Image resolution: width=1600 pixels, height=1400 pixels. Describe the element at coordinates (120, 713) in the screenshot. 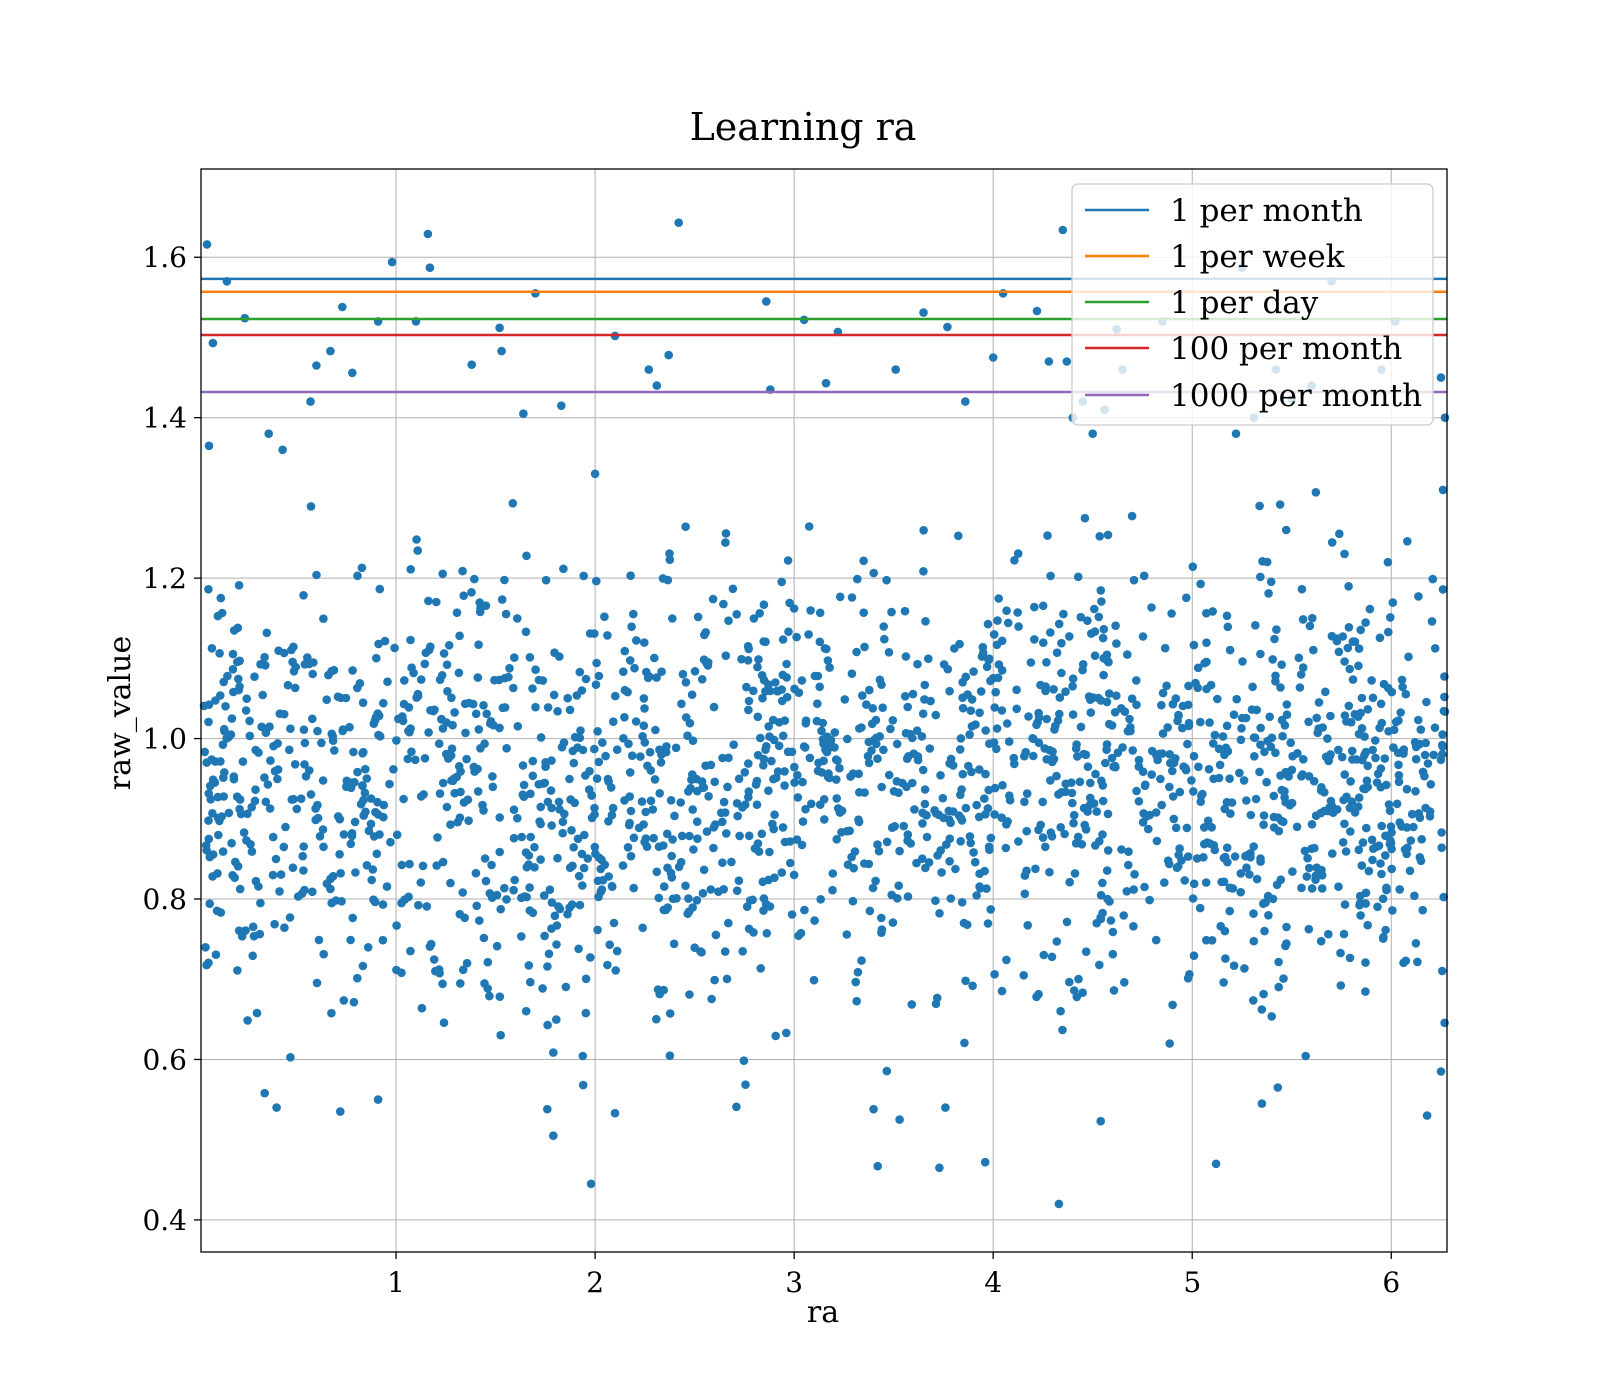

I see `y-axis-label: raw_value` at that location.